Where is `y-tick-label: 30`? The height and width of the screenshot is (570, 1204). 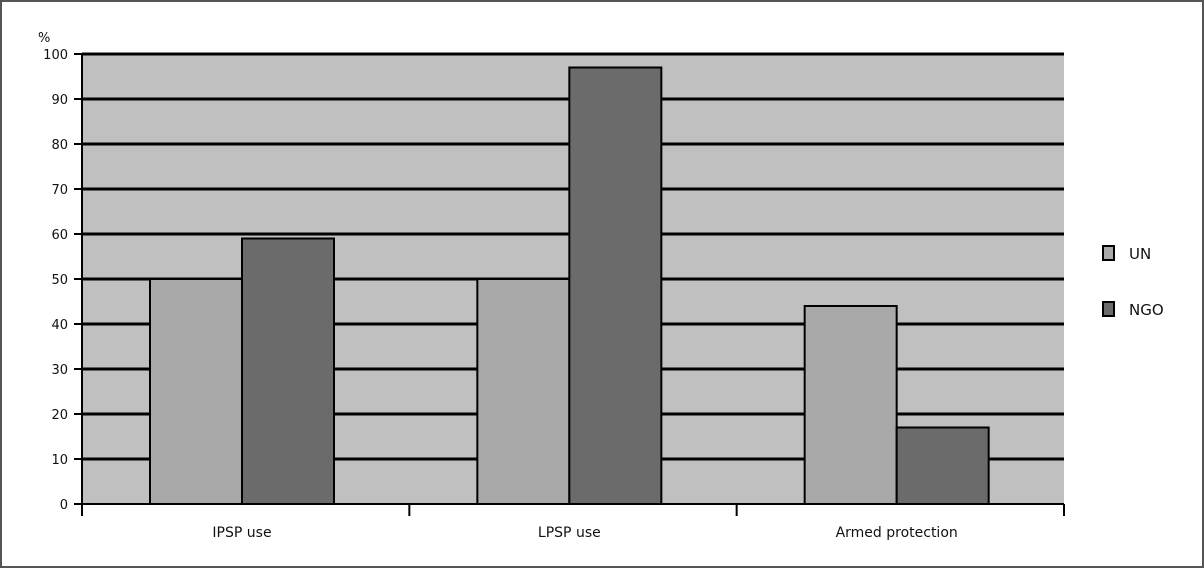
y-tick-label: 30 is located at coordinates (59, 370).